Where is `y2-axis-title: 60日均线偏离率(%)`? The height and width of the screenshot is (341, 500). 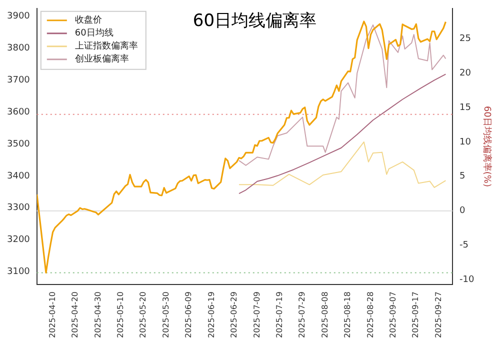 y2-axis-title: 60日均线偏离率(%) is located at coordinates (486, 146).